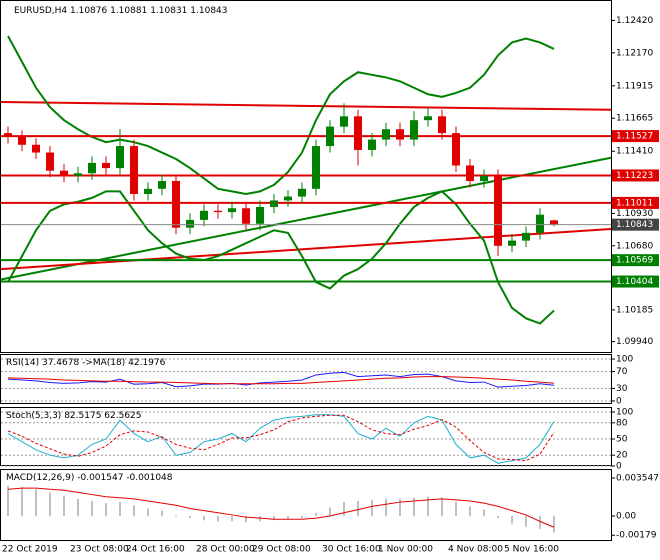  Describe the element at coordinates (634, 225) in the screenshot. I see `price-label: 1.10843` at that location.